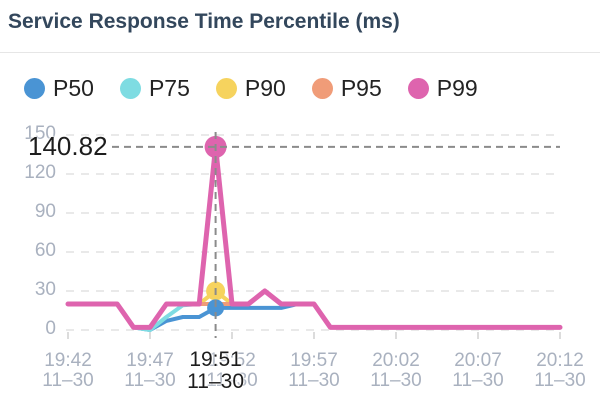 This screenshot has height=408, width=600. What do you see at coordinates (300, 52) in the screenshot?
I see `header-divider` at bounding box center [300, 52].